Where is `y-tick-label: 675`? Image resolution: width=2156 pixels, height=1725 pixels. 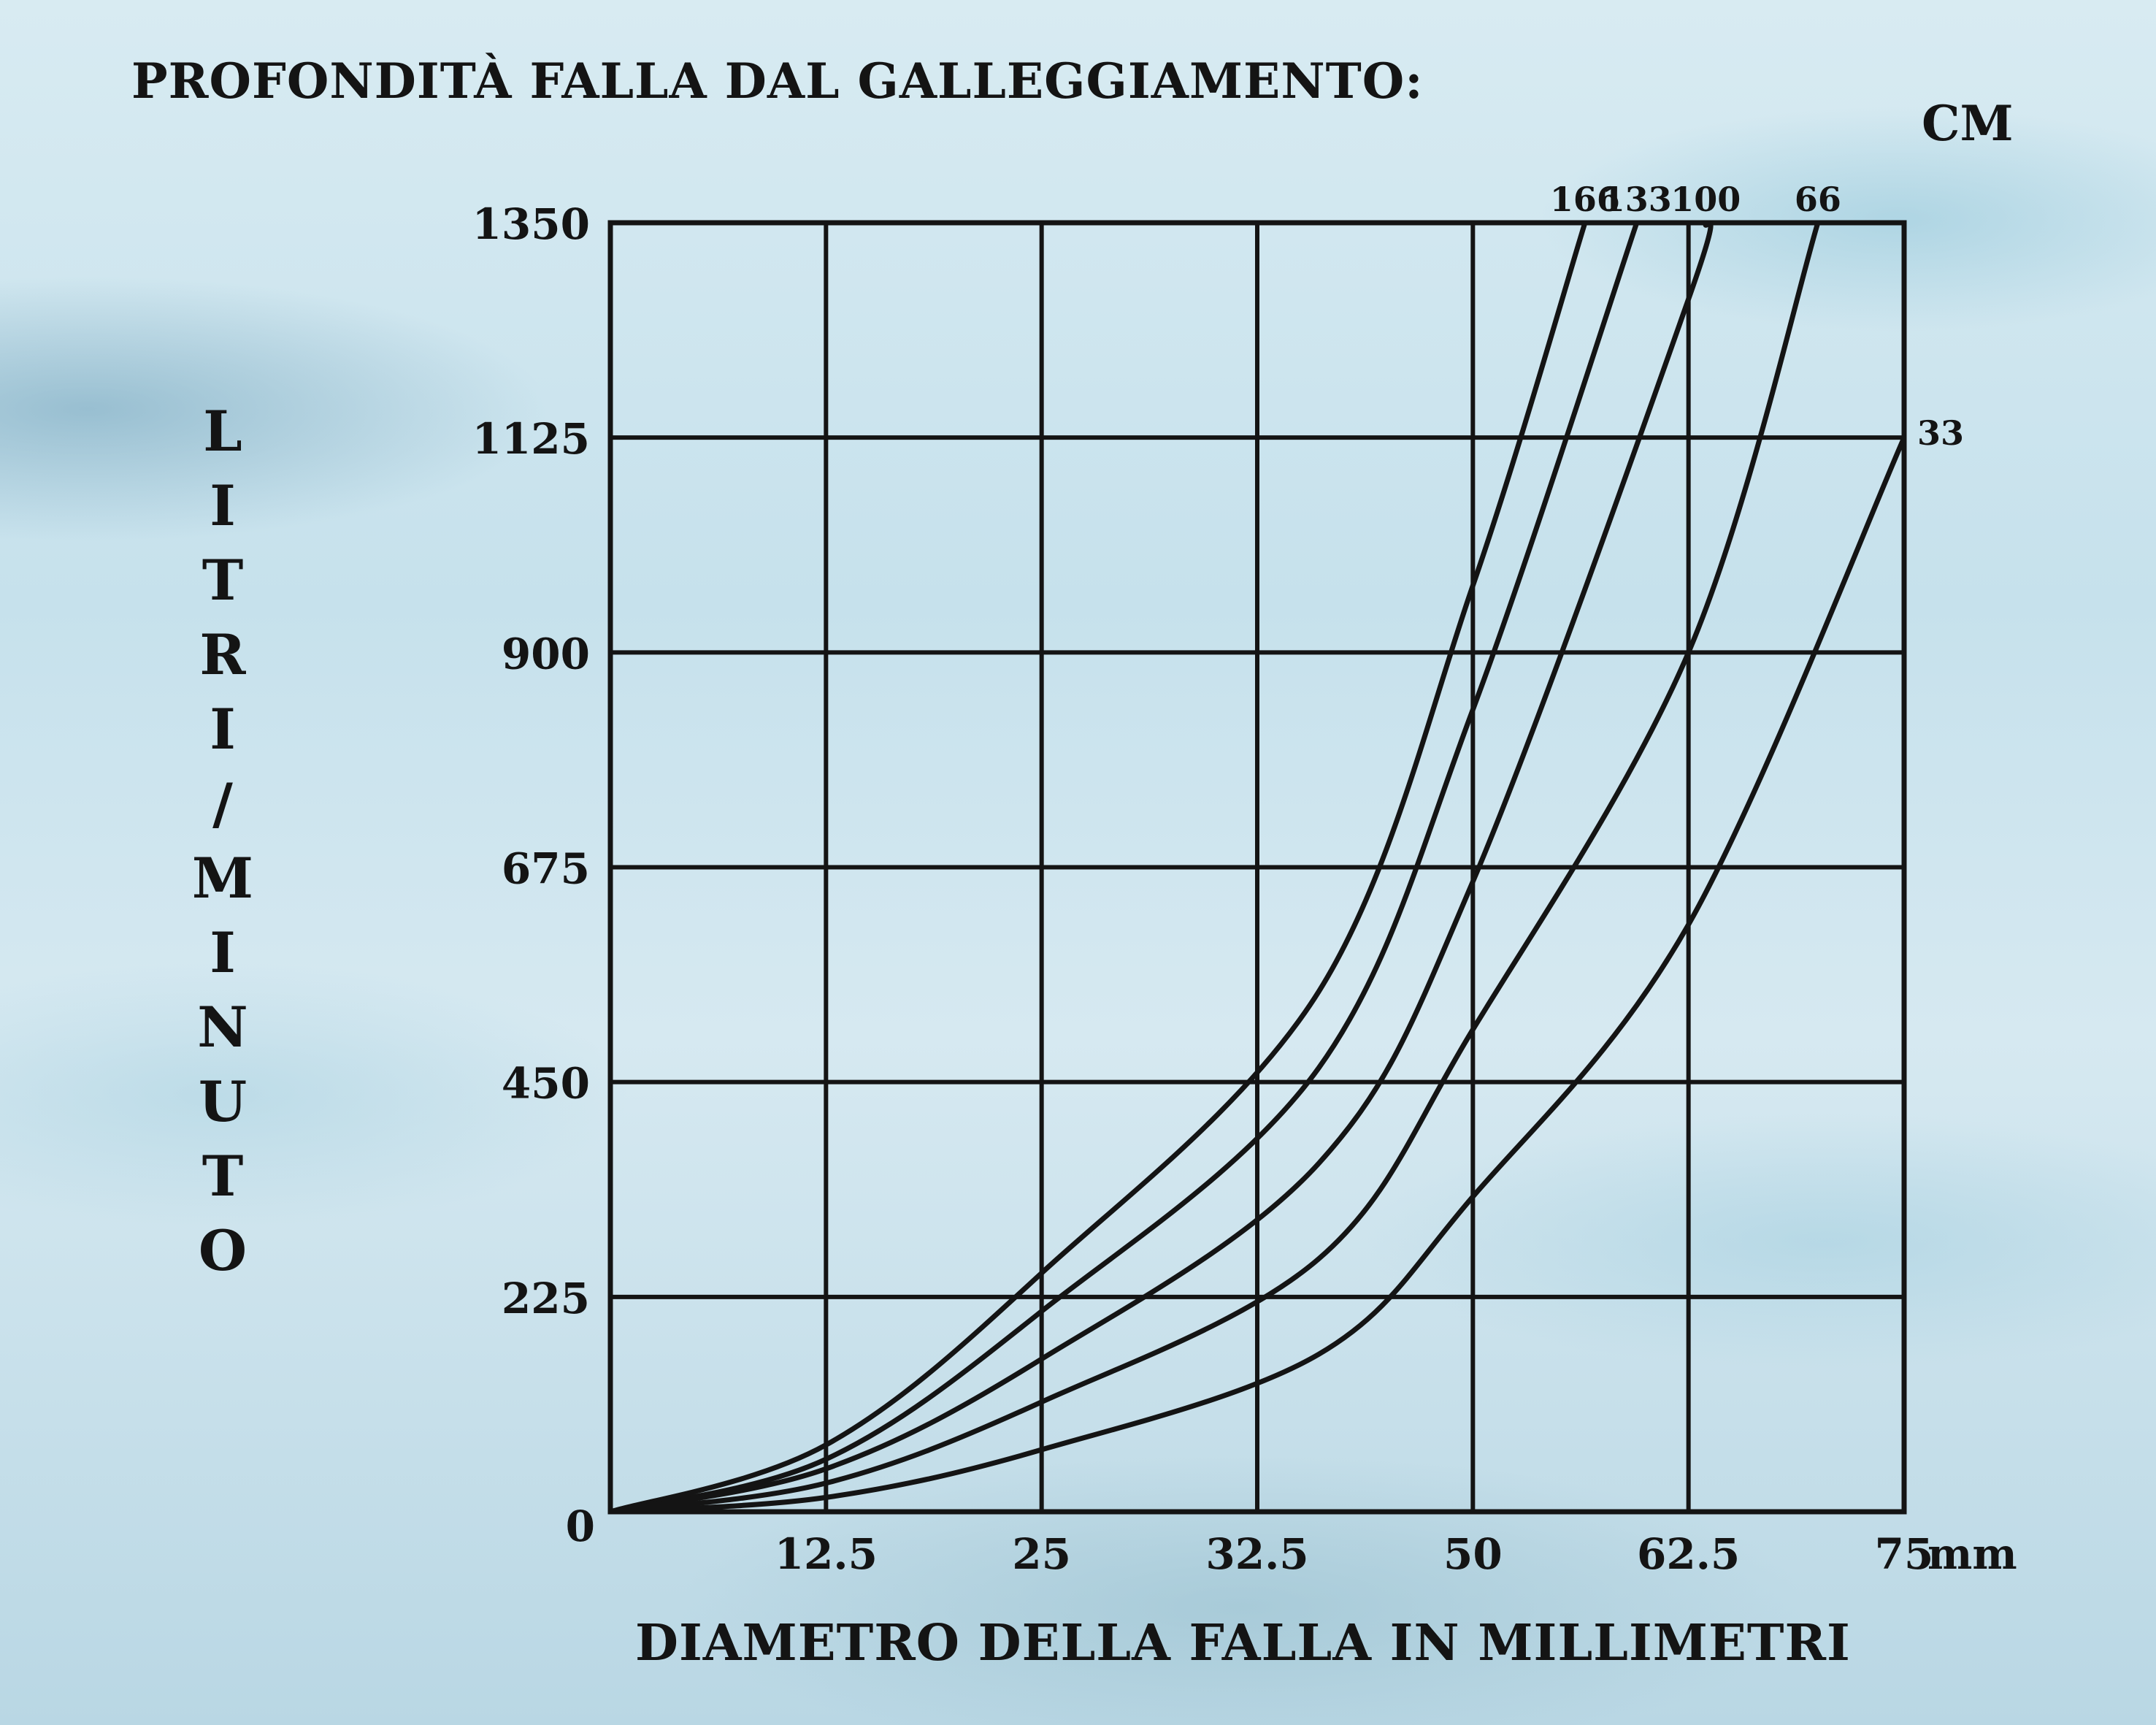
y-tick-label: 675 is located at coordinates (546, 869).